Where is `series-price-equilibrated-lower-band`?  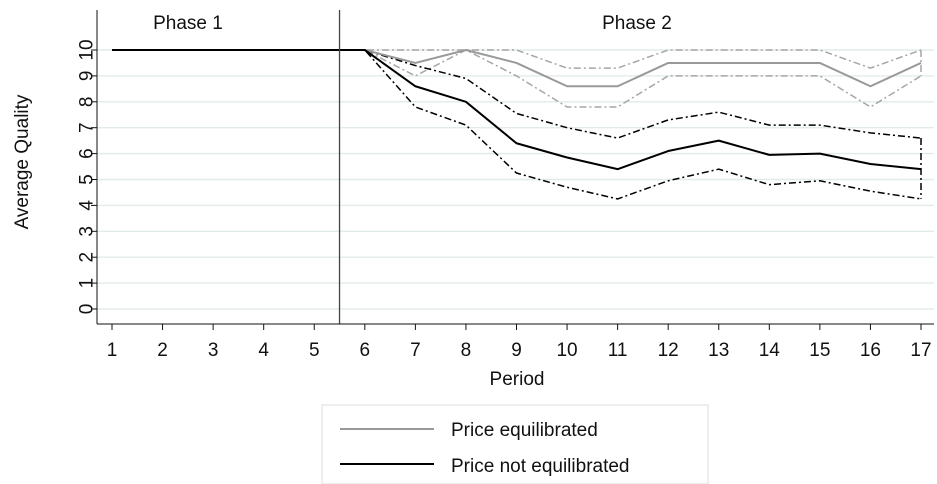
series-price-equilibrated-lower-band is located at coordinates (517, 78).